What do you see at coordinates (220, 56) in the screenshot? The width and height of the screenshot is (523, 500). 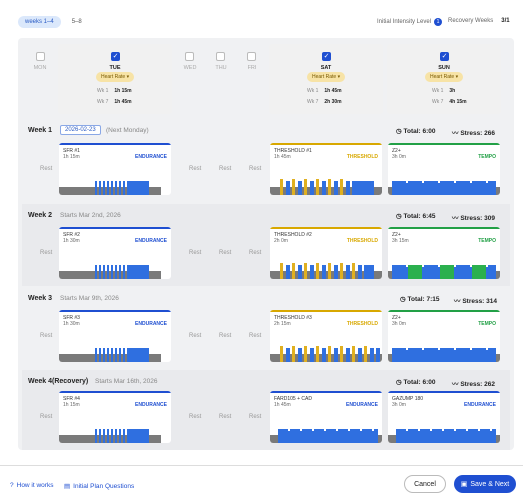 I see `checkbox-thu` at bounding box center [220, 56].